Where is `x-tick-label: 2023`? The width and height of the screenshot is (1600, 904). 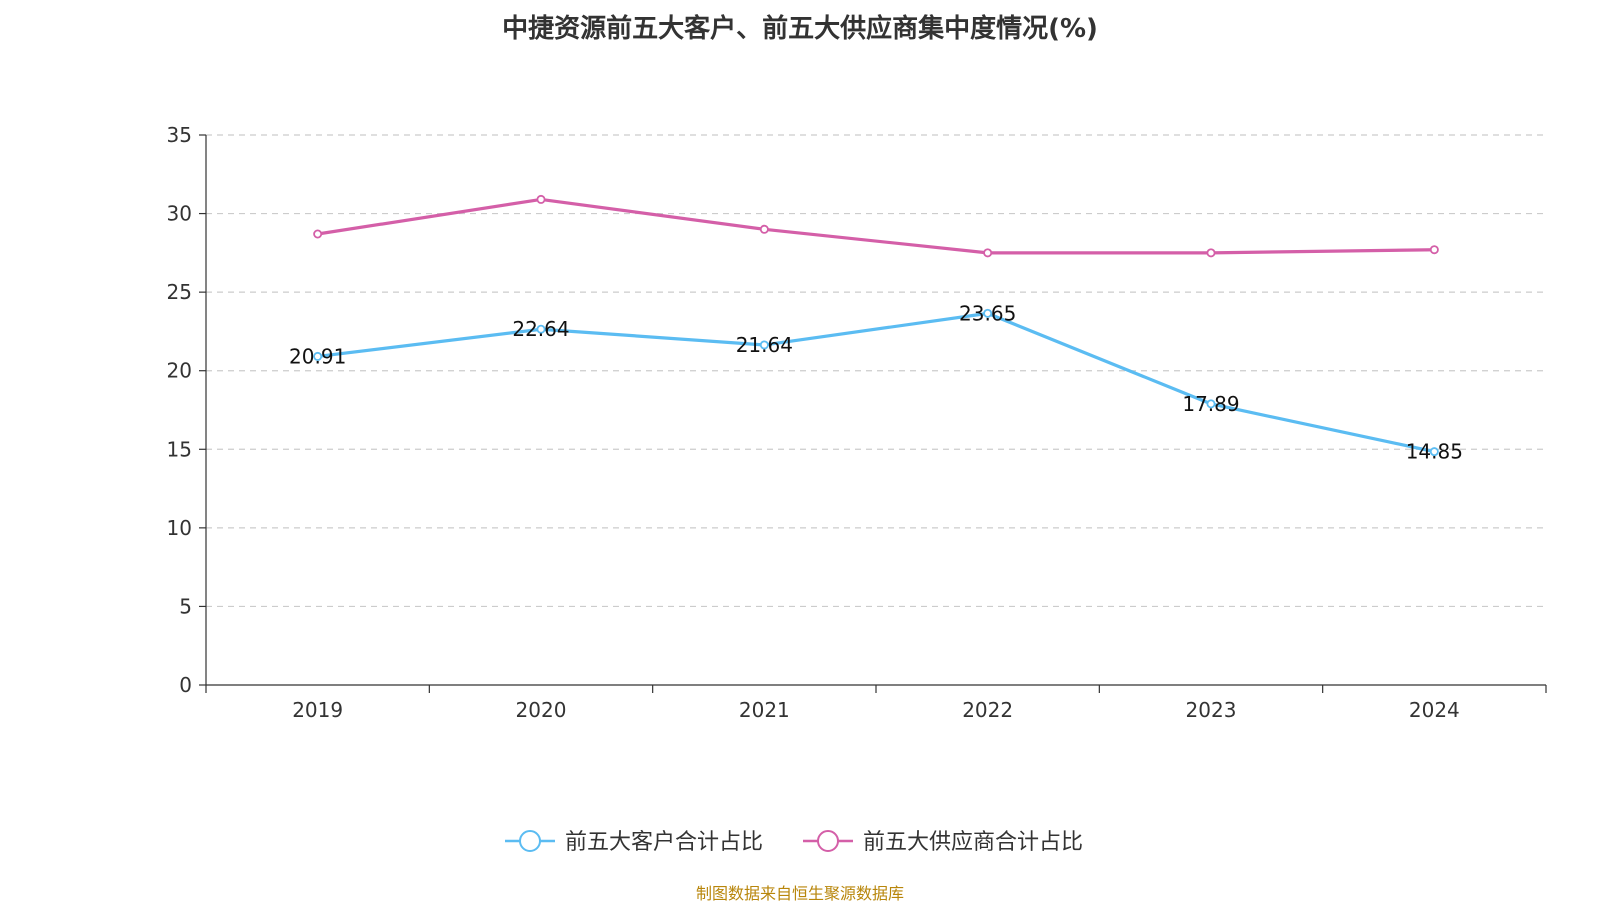
x-tick-label: 2023 is located at coordinates (1211, 710).